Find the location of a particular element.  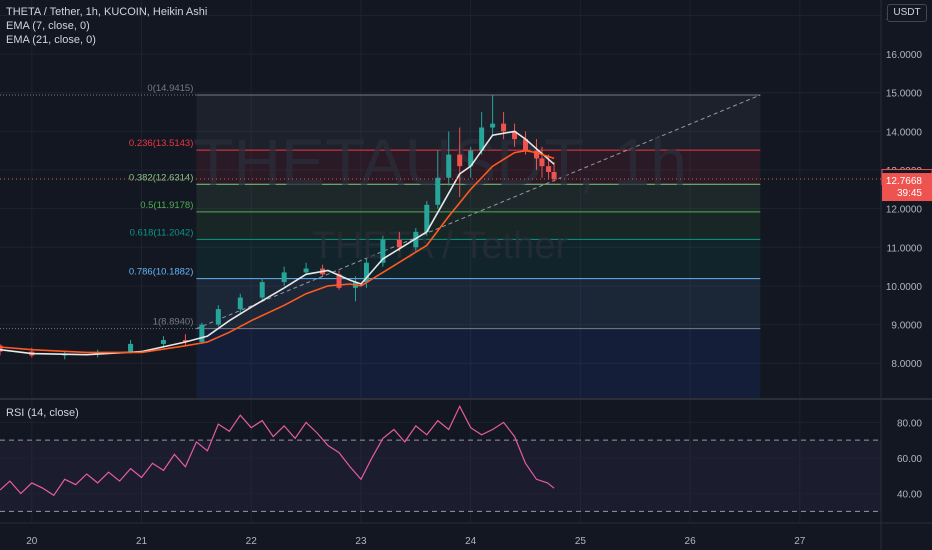

fib-level-label: 0.618(11.2042) is located at coordinates (162, 232).